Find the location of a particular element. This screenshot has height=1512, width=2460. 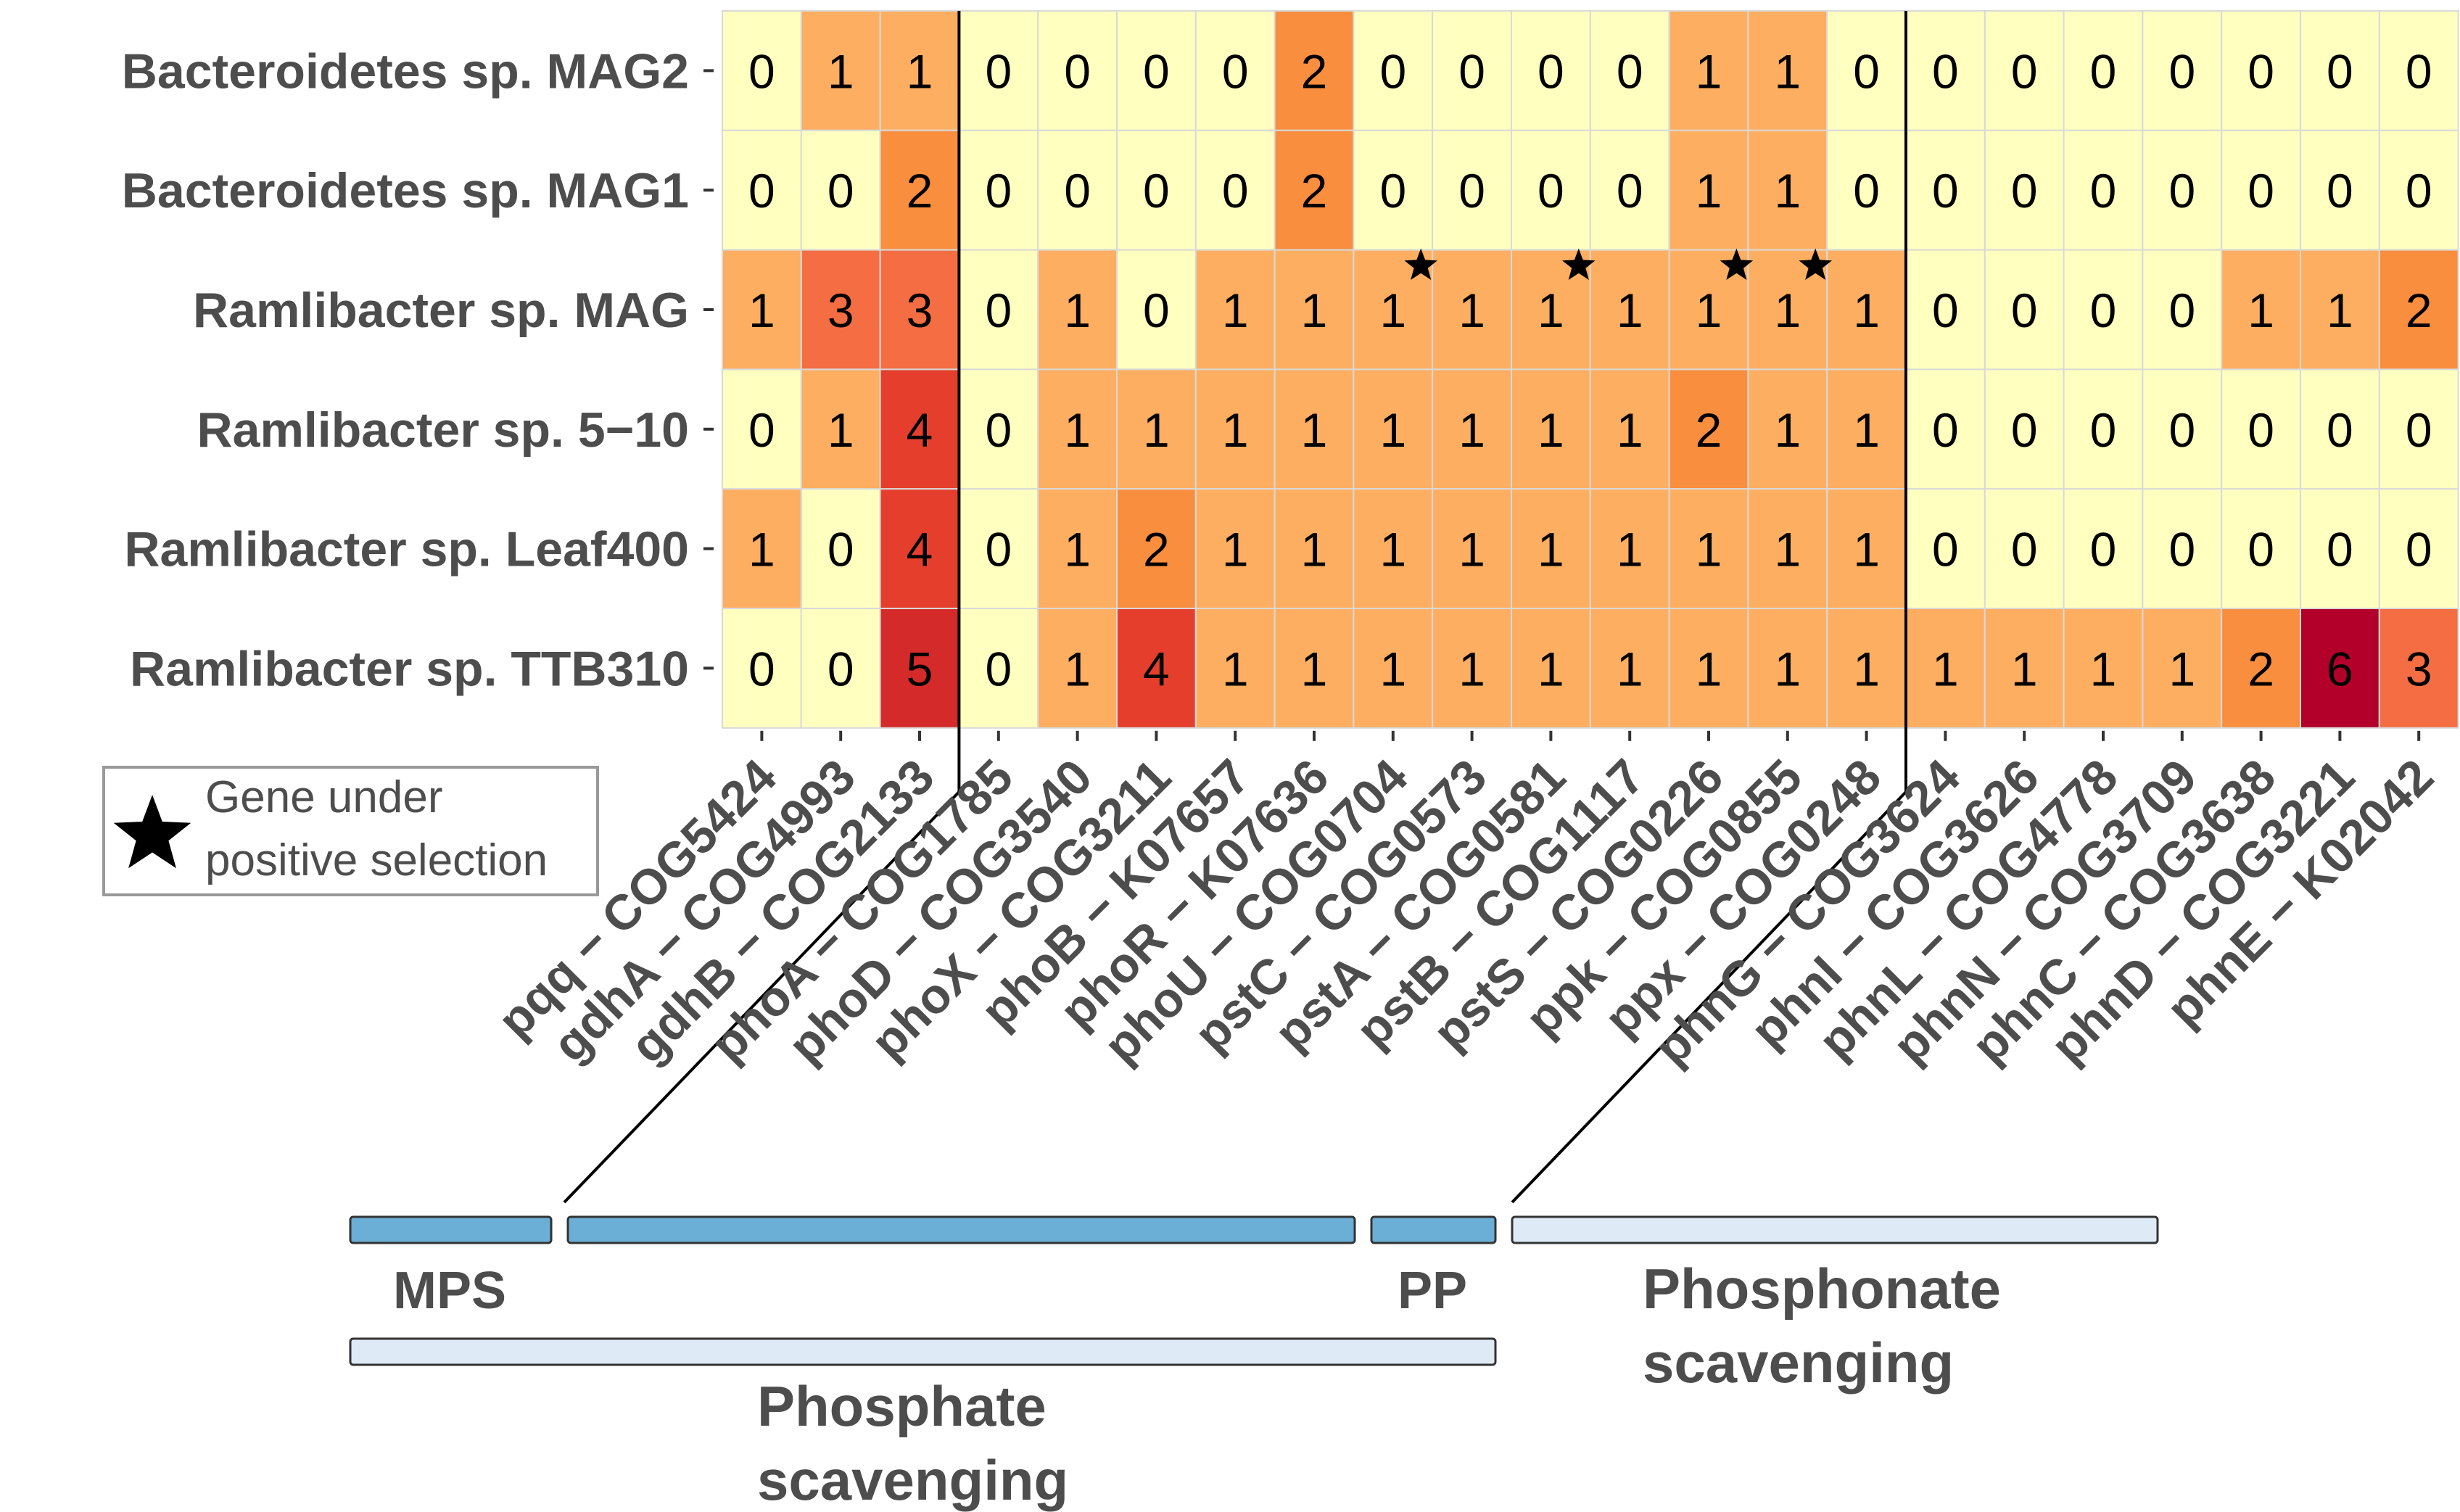

row-label: Ramlibacter sp. 5−10 is located at coordinates (443, 430).